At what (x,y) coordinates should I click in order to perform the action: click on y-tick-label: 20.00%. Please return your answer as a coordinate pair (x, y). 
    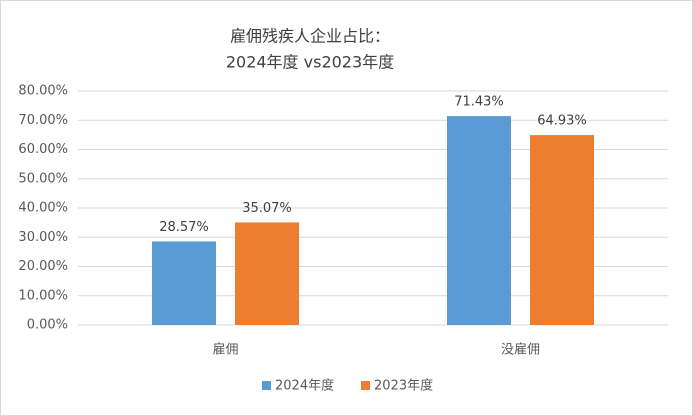
    Looking at the image, I should click on (43, 266).